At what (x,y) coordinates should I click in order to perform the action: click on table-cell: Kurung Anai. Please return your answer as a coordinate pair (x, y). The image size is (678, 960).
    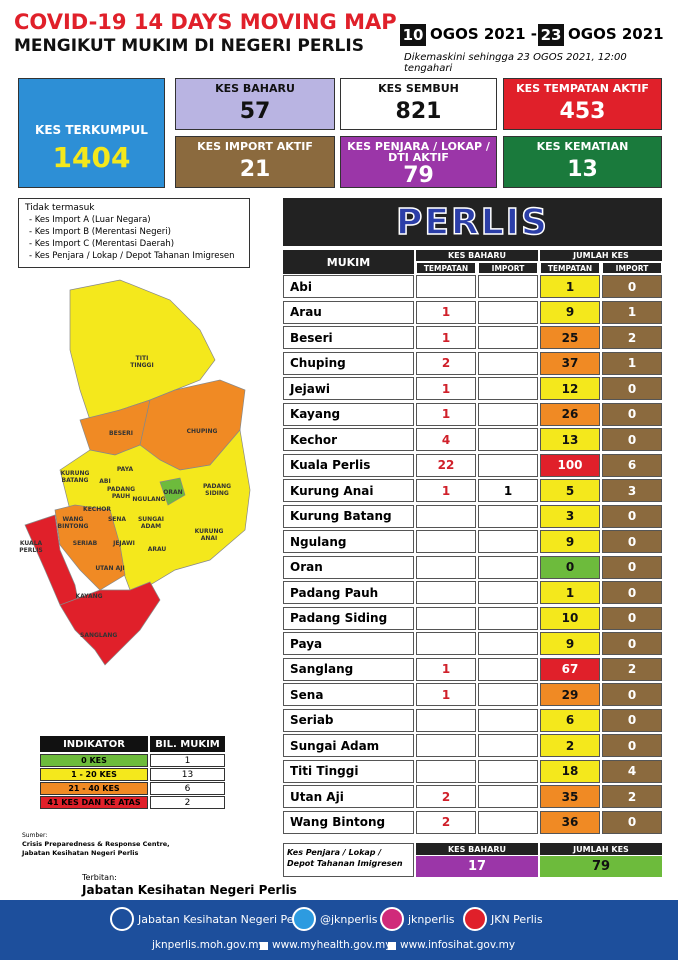
    Looking at the image, I should click on (348, 490).